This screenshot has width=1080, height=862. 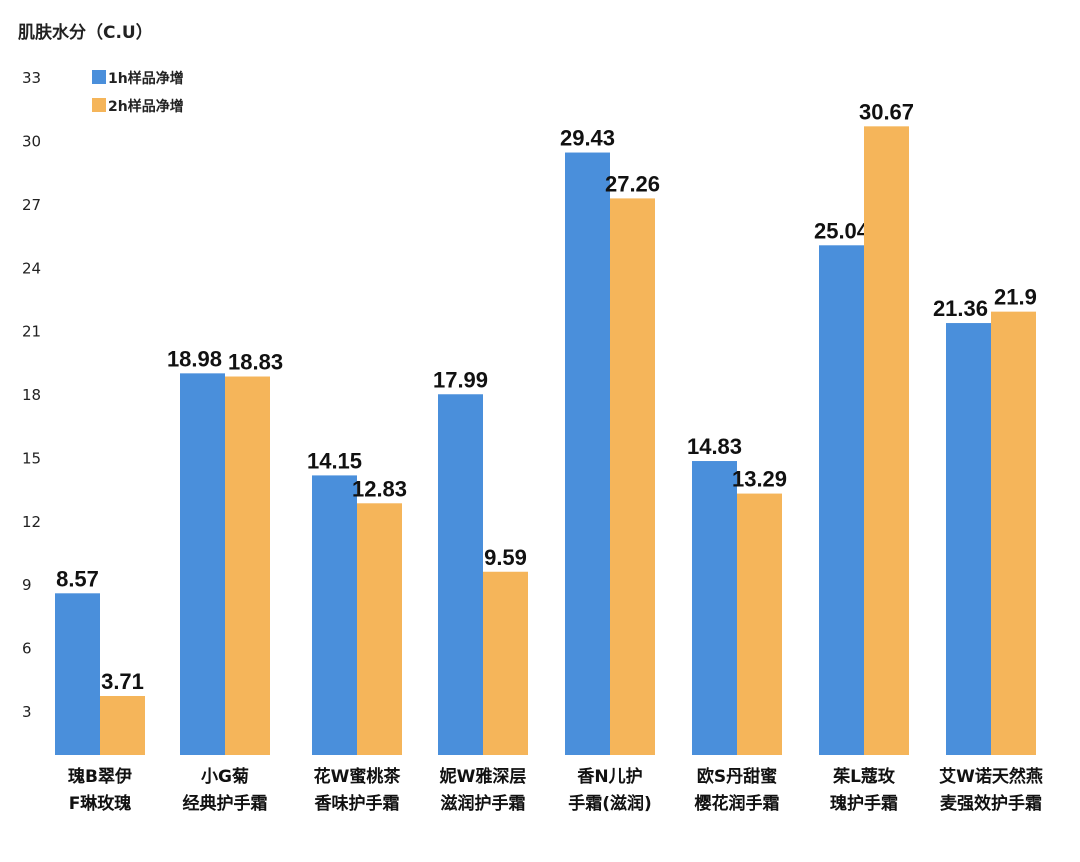 I want to click on data-label: 13.29, so click(x=759, y=479).